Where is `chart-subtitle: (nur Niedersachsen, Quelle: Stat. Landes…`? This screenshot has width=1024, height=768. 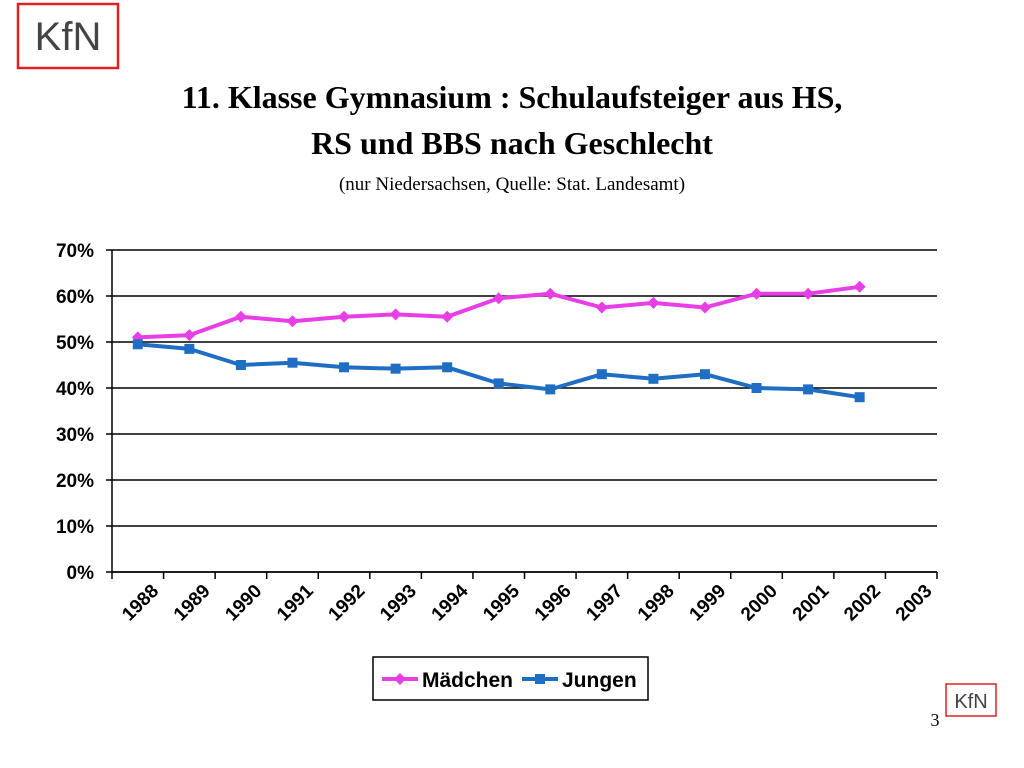
chart-subtitle: (nur Niedersachsen, Quelle: Stat. Landes… is located at coordinates (512, 184).